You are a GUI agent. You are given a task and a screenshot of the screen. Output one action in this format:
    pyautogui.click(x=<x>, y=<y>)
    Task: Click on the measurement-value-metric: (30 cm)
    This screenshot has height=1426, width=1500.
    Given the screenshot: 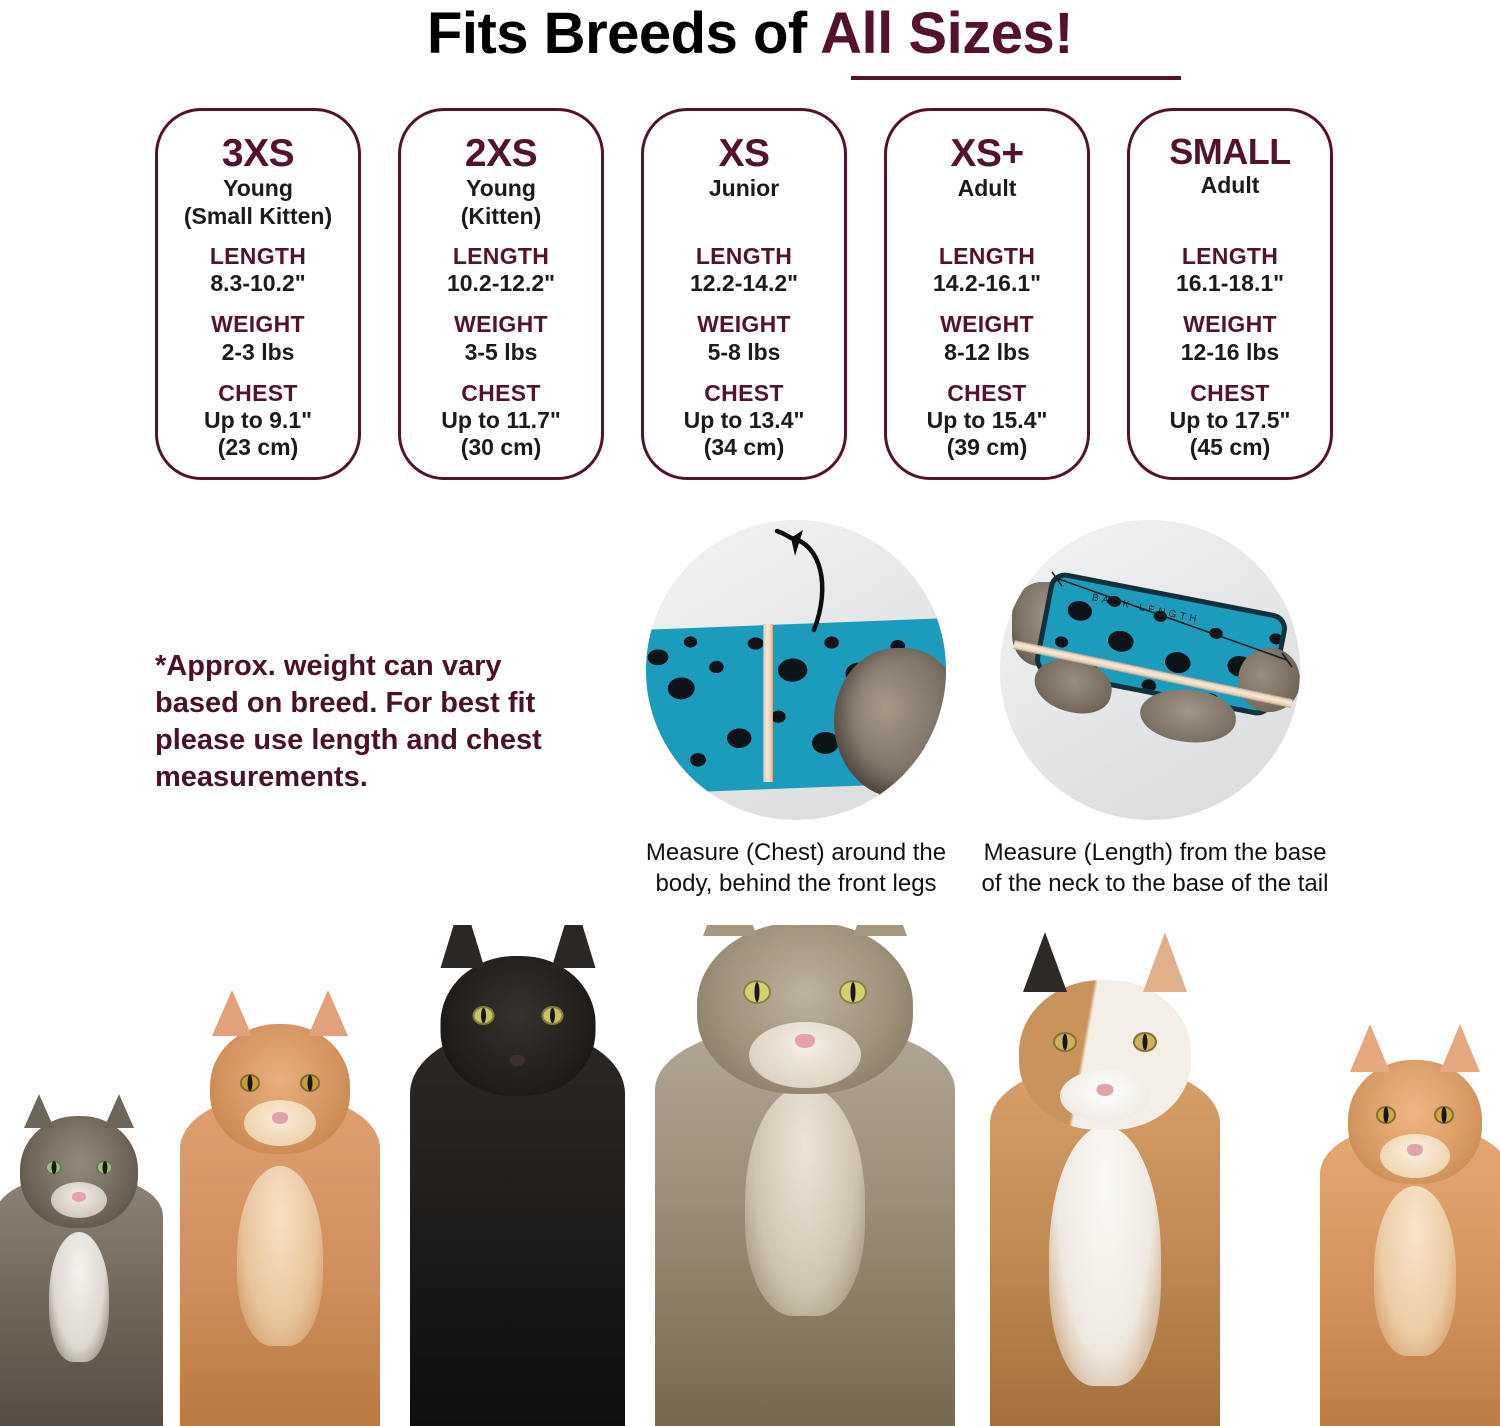 What is the action you would take?
    pyautogui.click(x=501, y=446)
    